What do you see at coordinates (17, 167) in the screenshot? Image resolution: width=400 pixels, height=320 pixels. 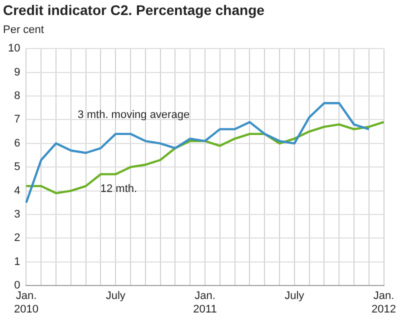 I see `y-tick-label: 5` at bounding box center [17, 167].